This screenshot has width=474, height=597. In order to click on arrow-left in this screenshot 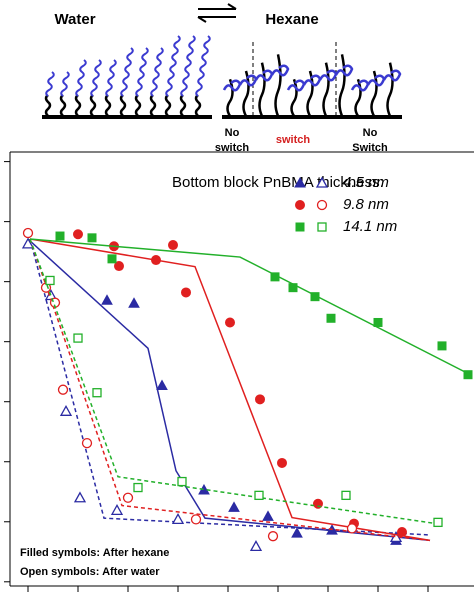, I will do `click(216, 19)`.